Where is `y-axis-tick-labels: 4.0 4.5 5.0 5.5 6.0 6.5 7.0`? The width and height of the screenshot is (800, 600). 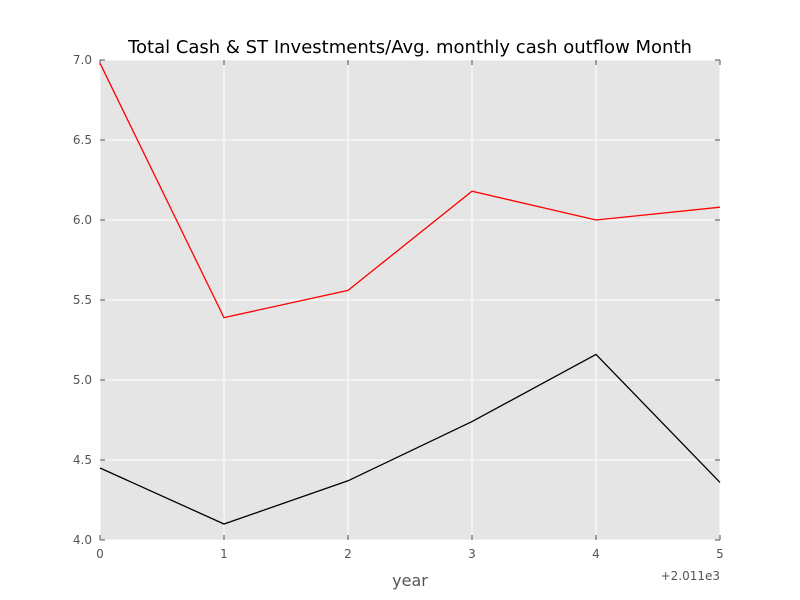 y-axis-tick-labels: 4.0 4.5 5.0 5.5 6.0 6.5 7.0 is located at coordinates (82, 300).